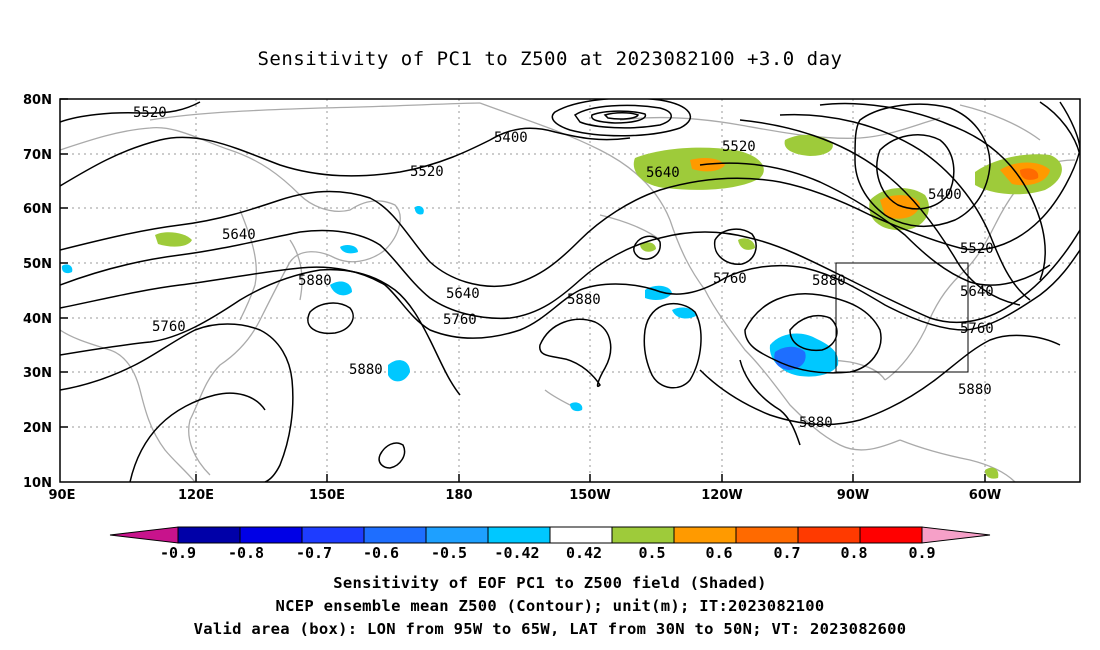 This screenshot has width=1100, height=650. Describe the element at coordinates (37, 264) in the screenshot. I see `lat-label: 50N` at that location.